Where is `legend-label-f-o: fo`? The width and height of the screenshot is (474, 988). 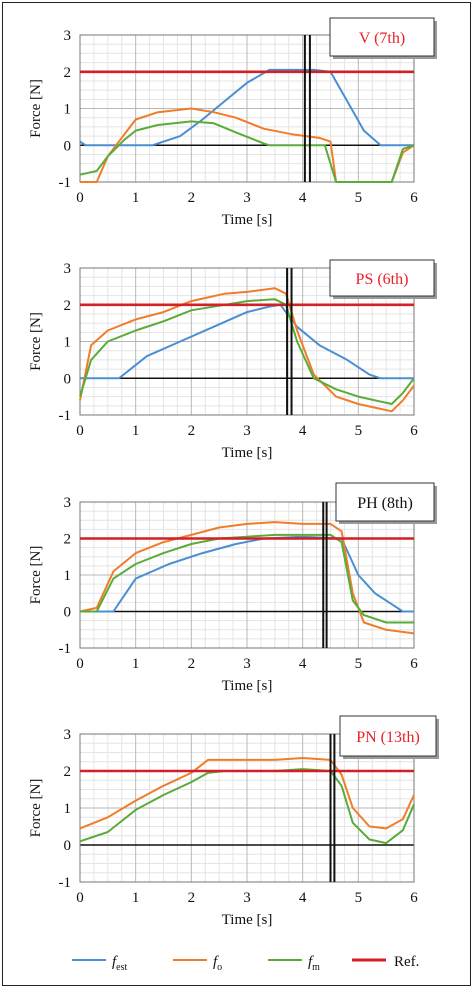
legend-label-f-o: fo is located at coordinates (217, 963).